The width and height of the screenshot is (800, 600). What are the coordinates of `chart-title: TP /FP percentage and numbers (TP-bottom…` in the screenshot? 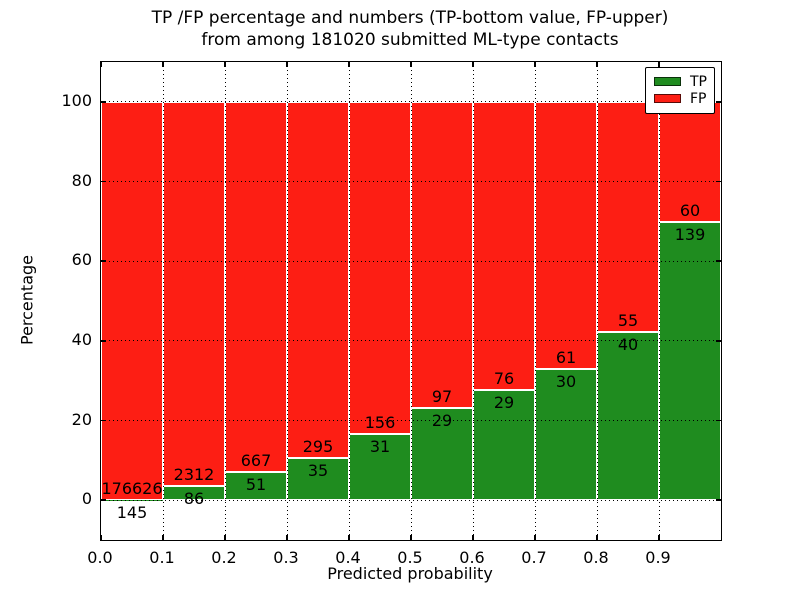 It's located at (410, 29).